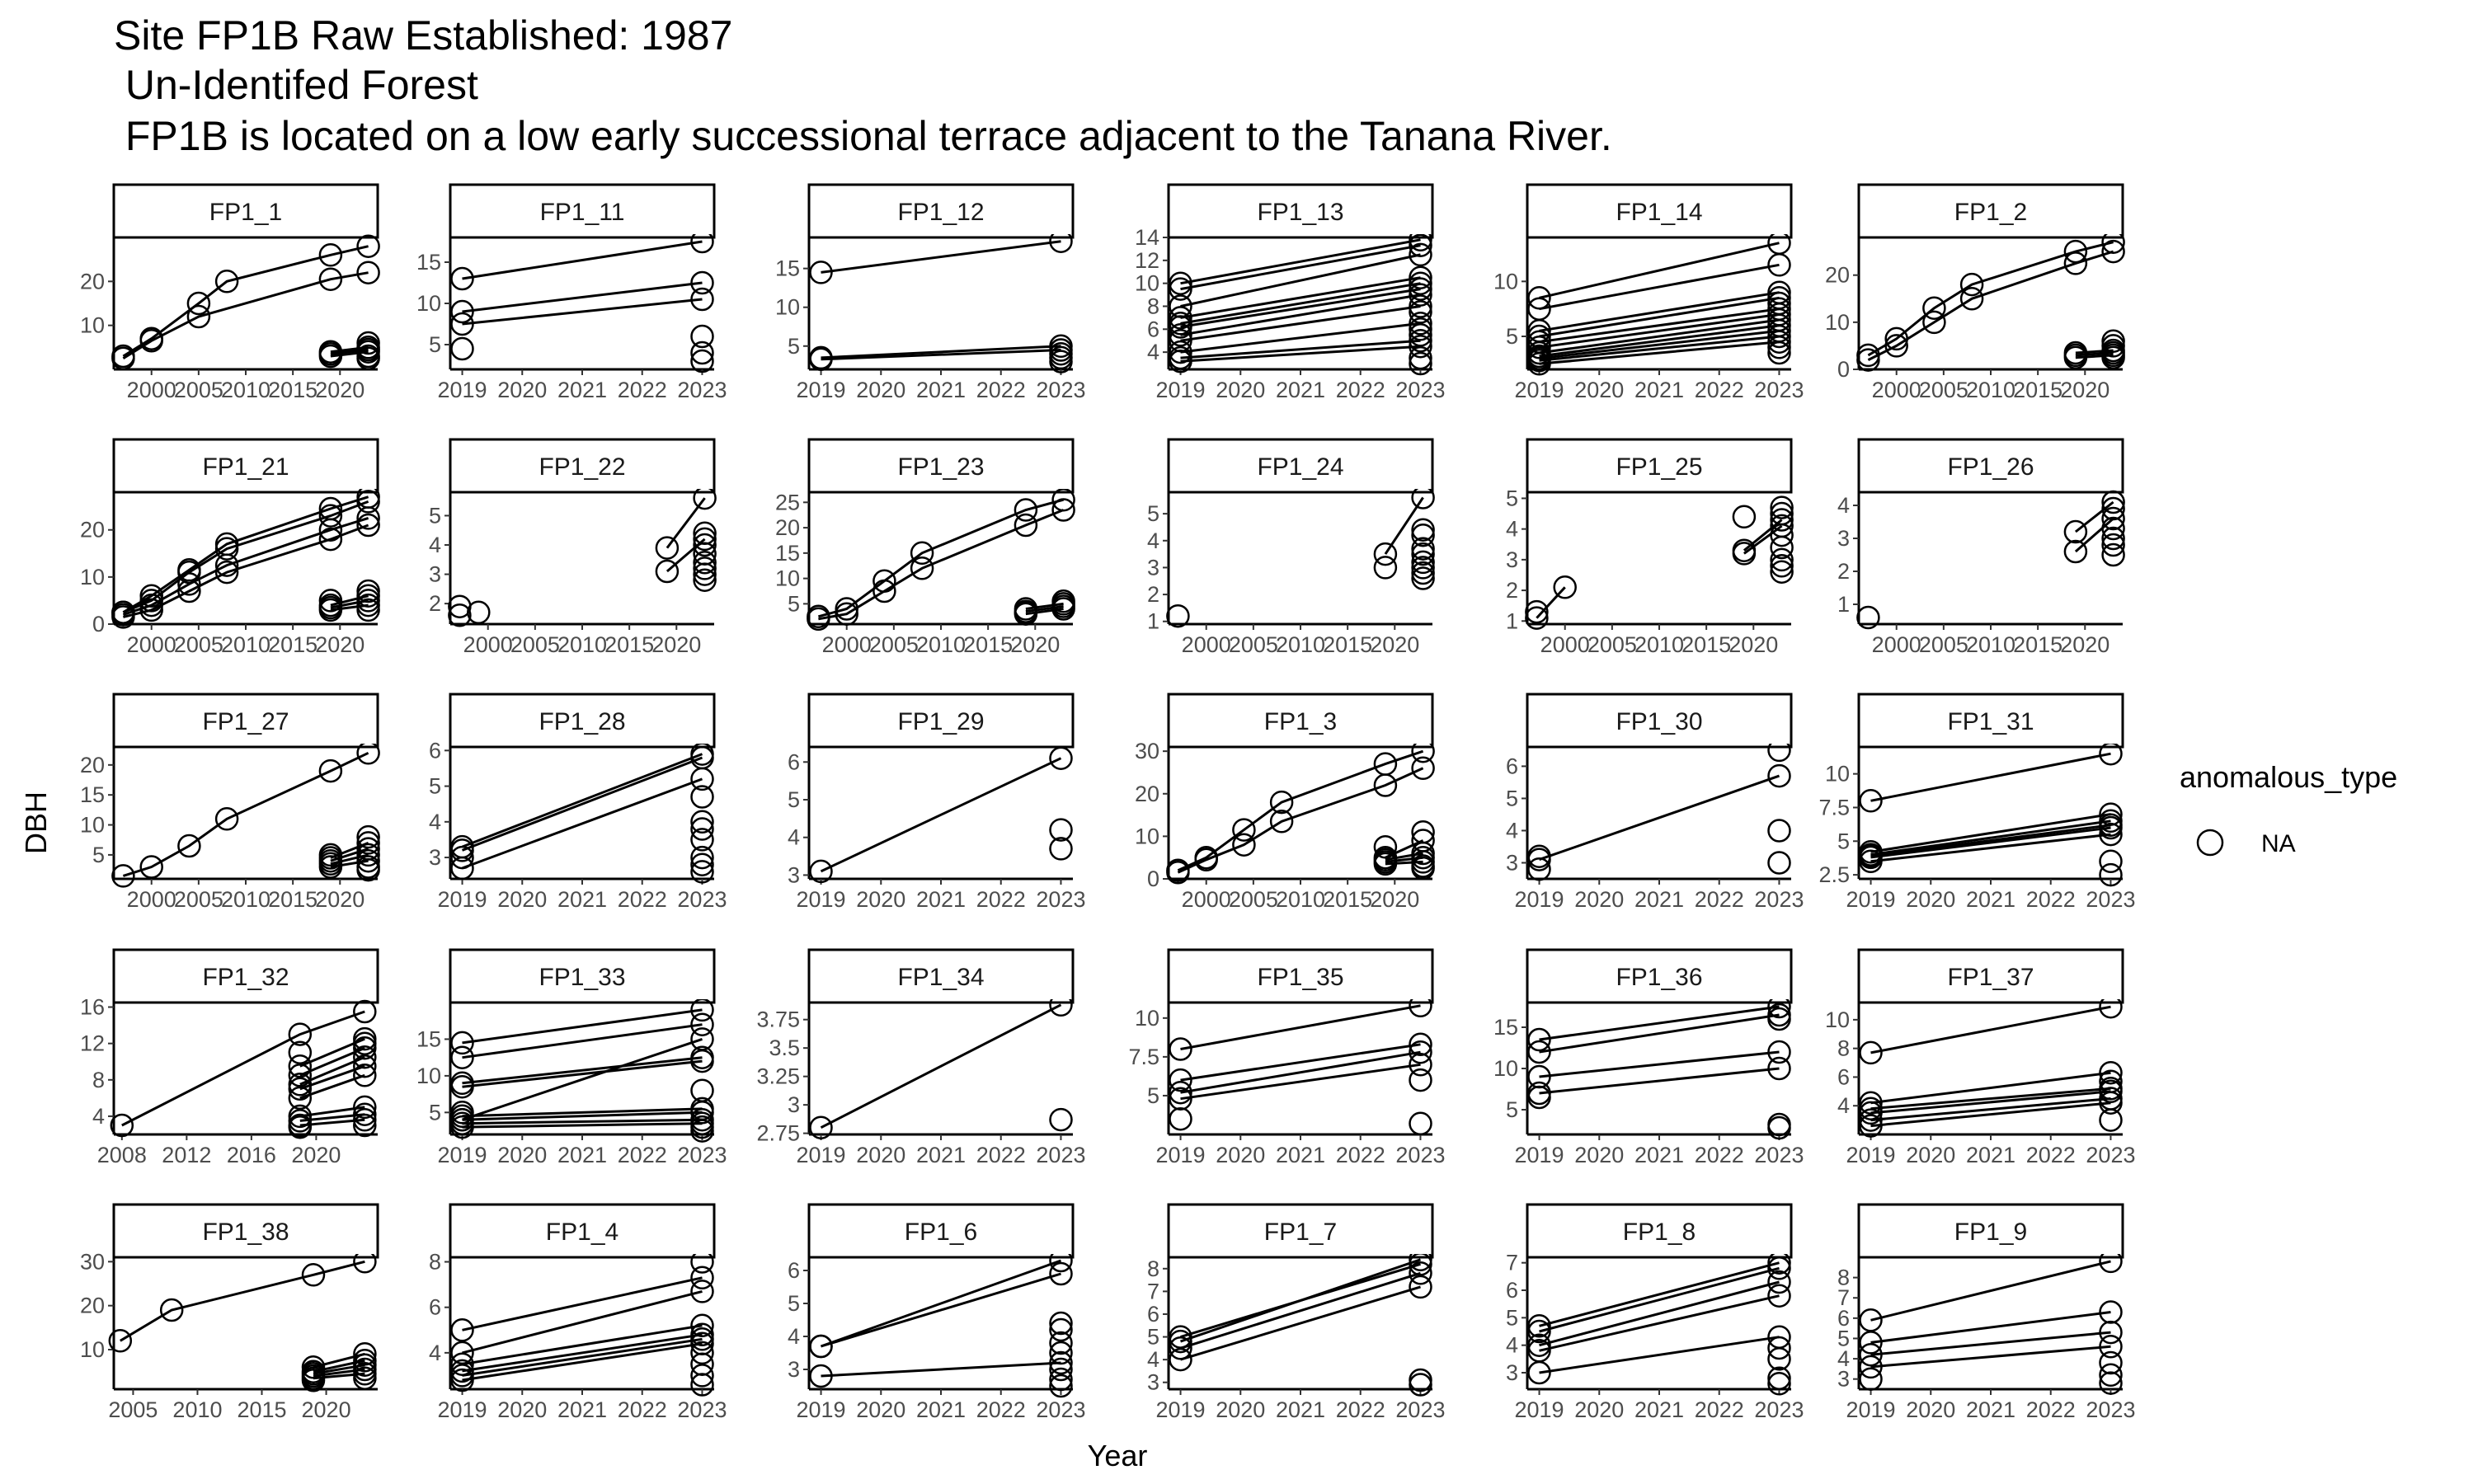 Image resolution: width=2474 pixels, height=1484 pixels. What do you see at coordinates (186, 1155) in the screenshot?
I see `x-tick-label: 2012` at bounding box center [186, 1155].